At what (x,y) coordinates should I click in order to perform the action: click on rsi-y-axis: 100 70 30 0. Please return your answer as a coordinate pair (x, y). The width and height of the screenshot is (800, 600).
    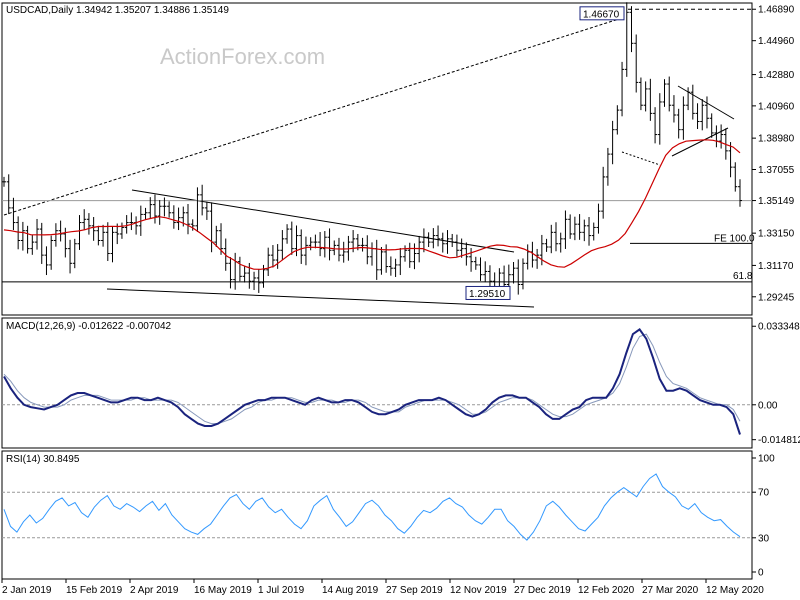
    Looking at the image, I should click on (763, 516).